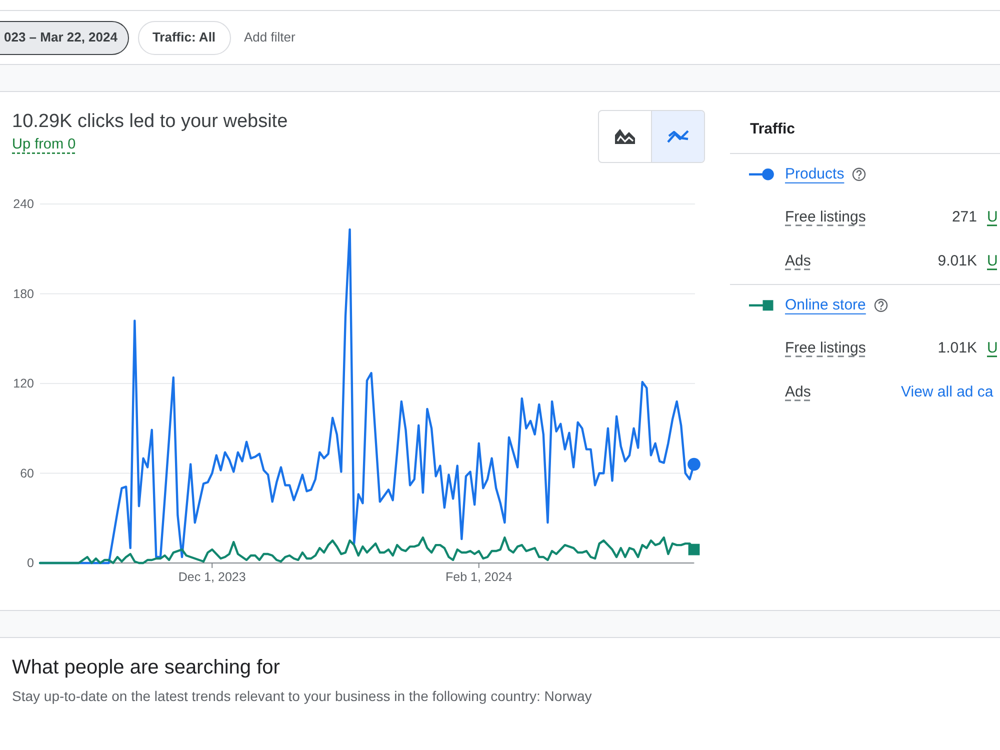  What do you see at coordinates (23, 293) in the screenshot?
I see `y-tick-label: 180` at bounding box center [23, 293].